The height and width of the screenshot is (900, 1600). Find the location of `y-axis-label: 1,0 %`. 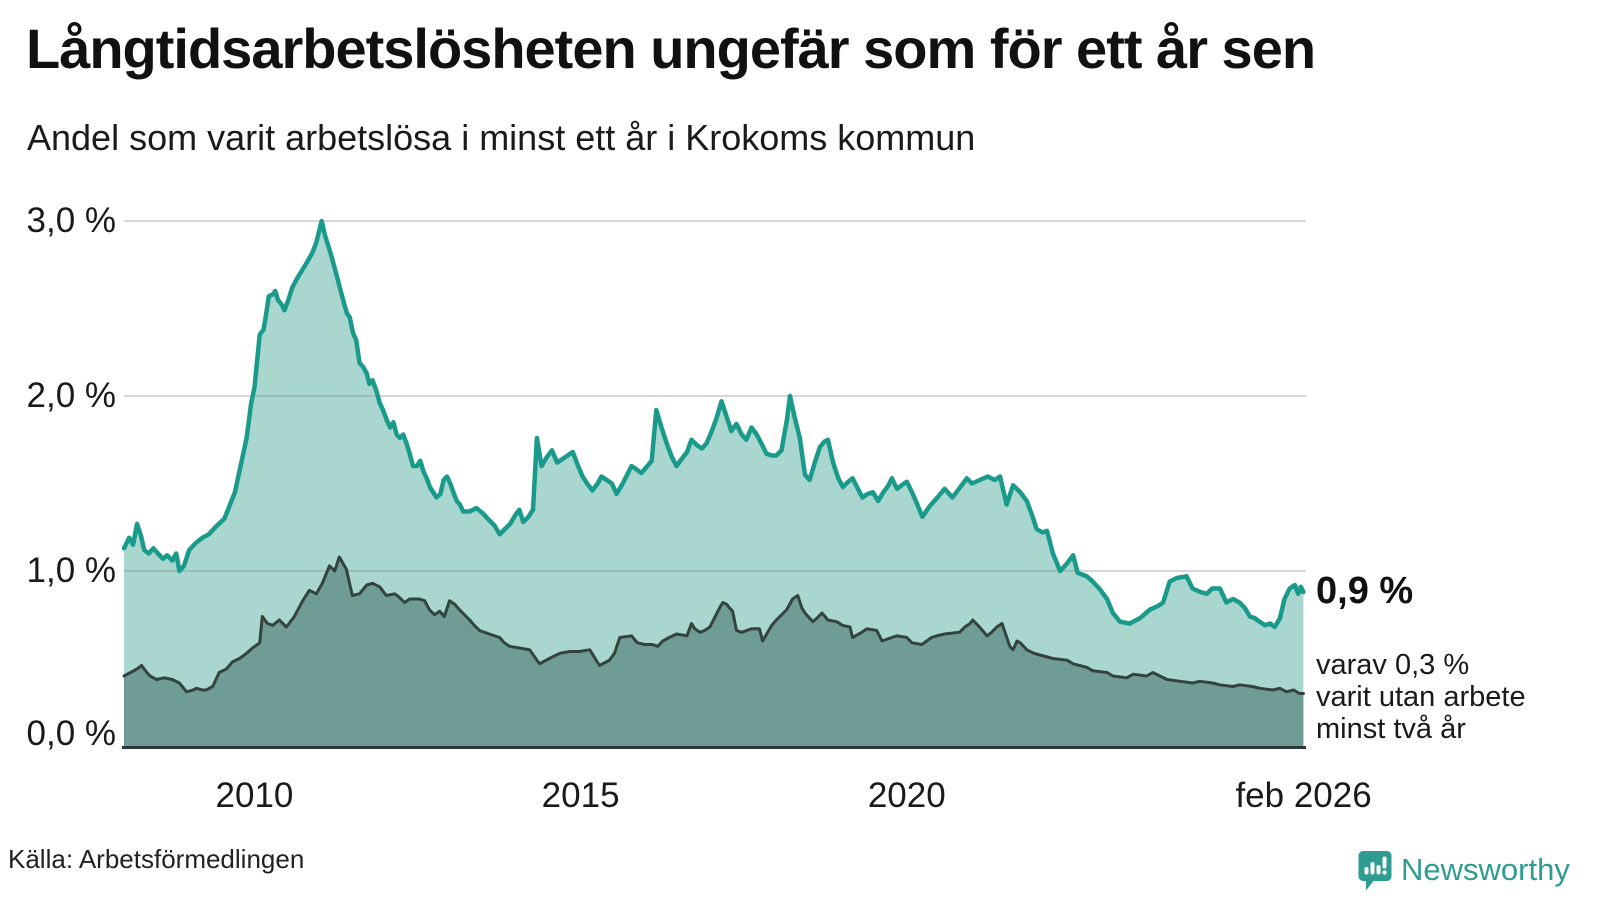

y-axis-label: 1,0 % is located at coordinates (71, 570).